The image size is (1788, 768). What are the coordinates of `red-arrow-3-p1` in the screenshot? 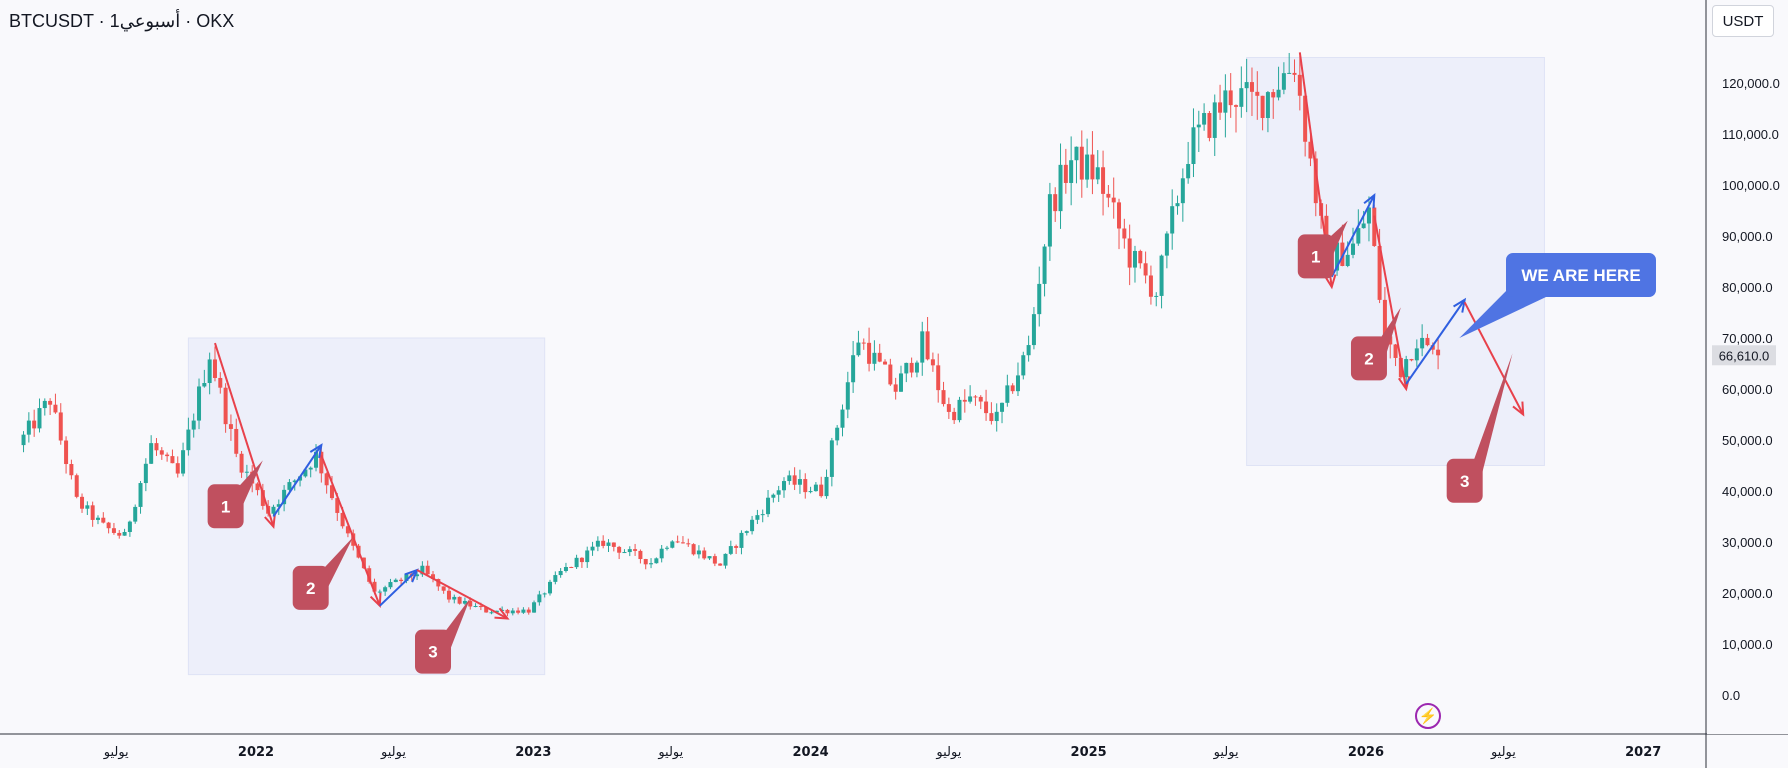 It's located at (463, 594).